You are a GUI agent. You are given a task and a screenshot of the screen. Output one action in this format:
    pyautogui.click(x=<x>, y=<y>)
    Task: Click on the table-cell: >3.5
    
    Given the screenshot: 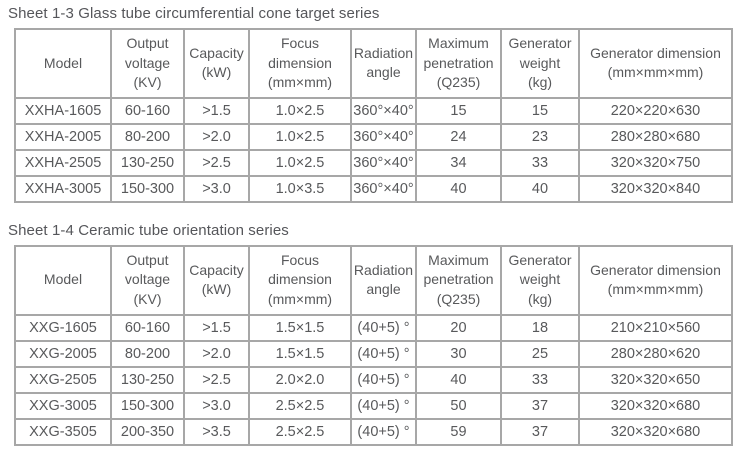 What is the action you would take?
    pyautogui.click(x=216, y=431)
    